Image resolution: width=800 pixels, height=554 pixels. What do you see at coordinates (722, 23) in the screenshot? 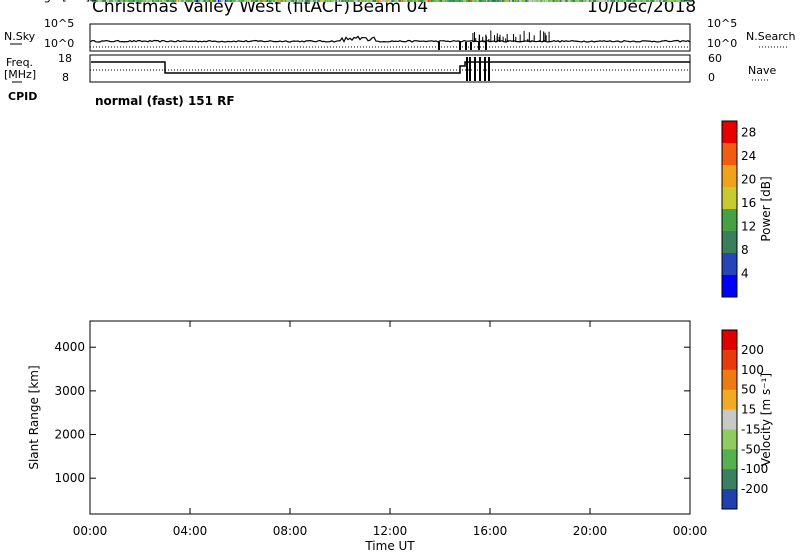
I see `noise-tick-right-high: 10^5` at bounding box center [722, 23].